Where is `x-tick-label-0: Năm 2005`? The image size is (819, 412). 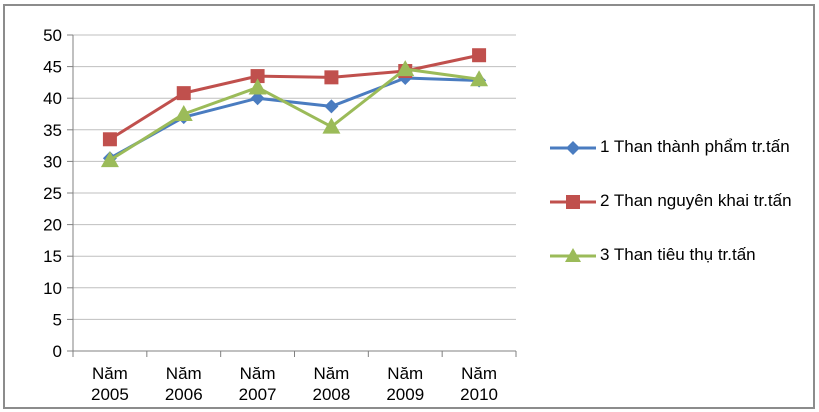
x-tick-label-0: Năm 2005 is located at coordinates (110, 384).